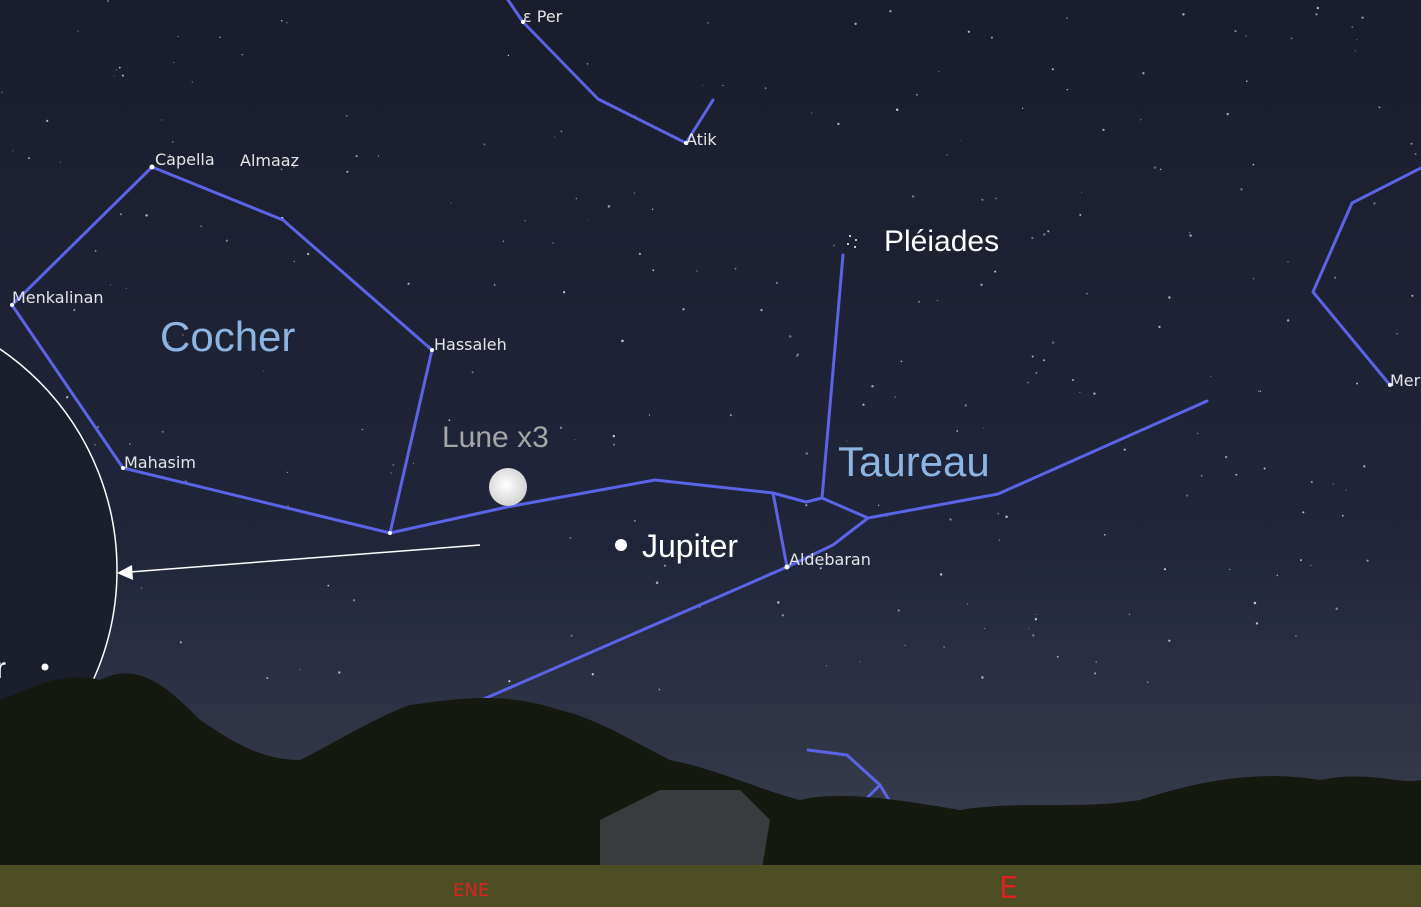  Describe the element at coordinates (160, 462) in the screenshot. I see `star-label: Mahasim` at that location.